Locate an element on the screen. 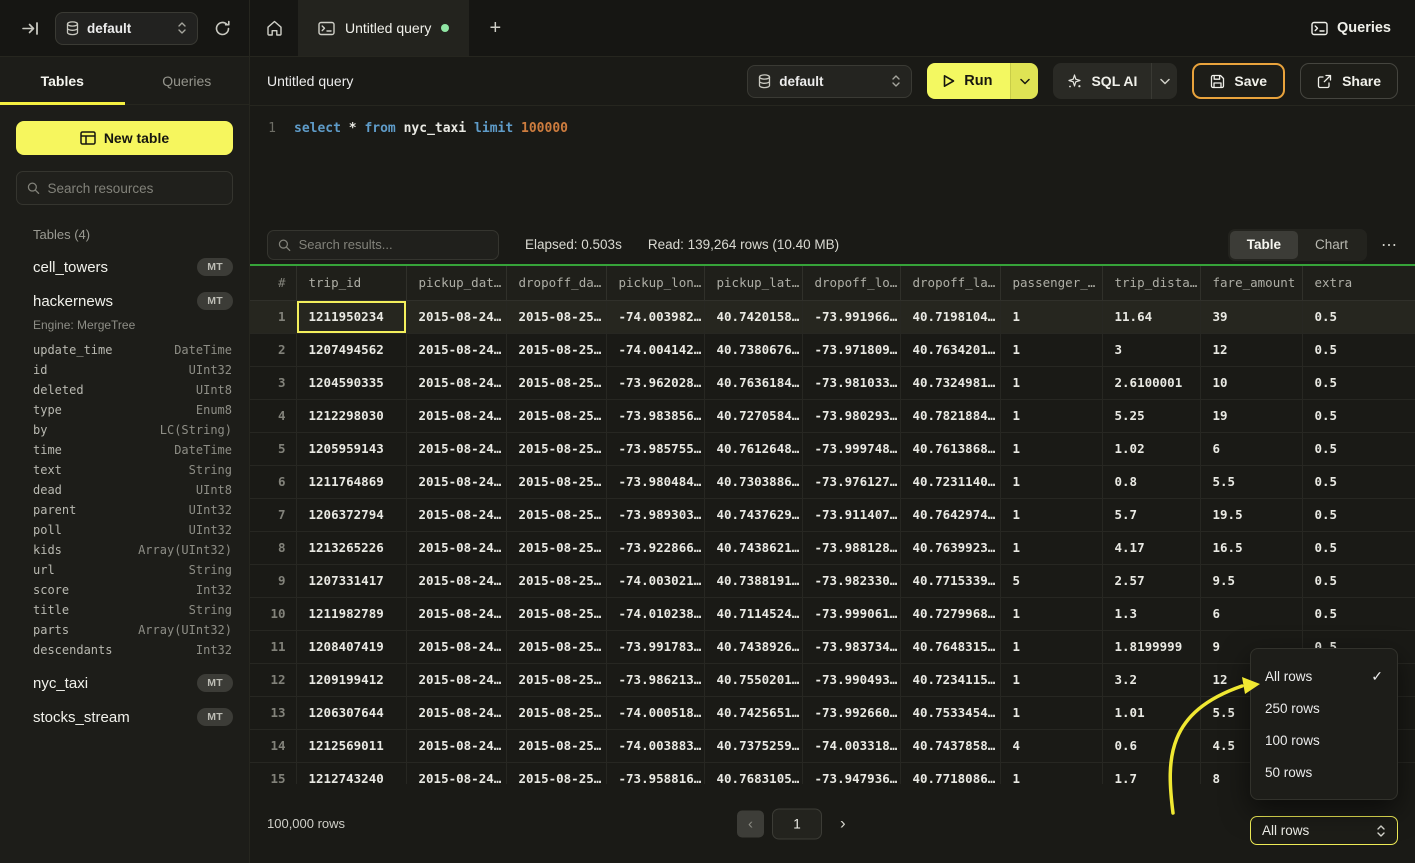 The image size is (1415, 863). save-button: Save is located at coordinates (1239, 81).